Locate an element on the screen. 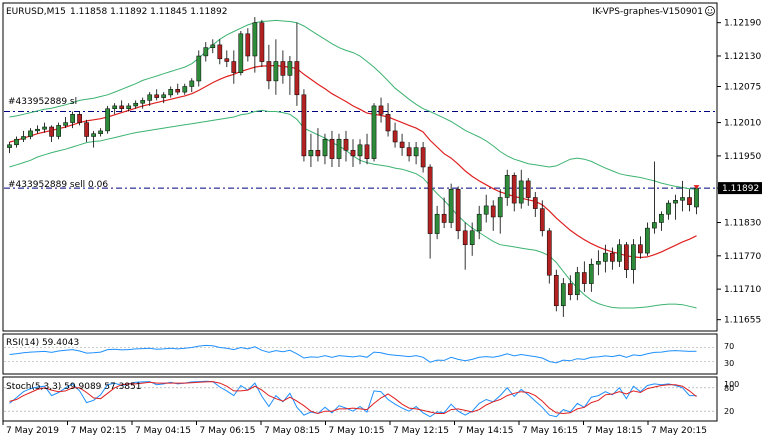  price-tick-label: 1.11770 is located at coordinates (742, 257).